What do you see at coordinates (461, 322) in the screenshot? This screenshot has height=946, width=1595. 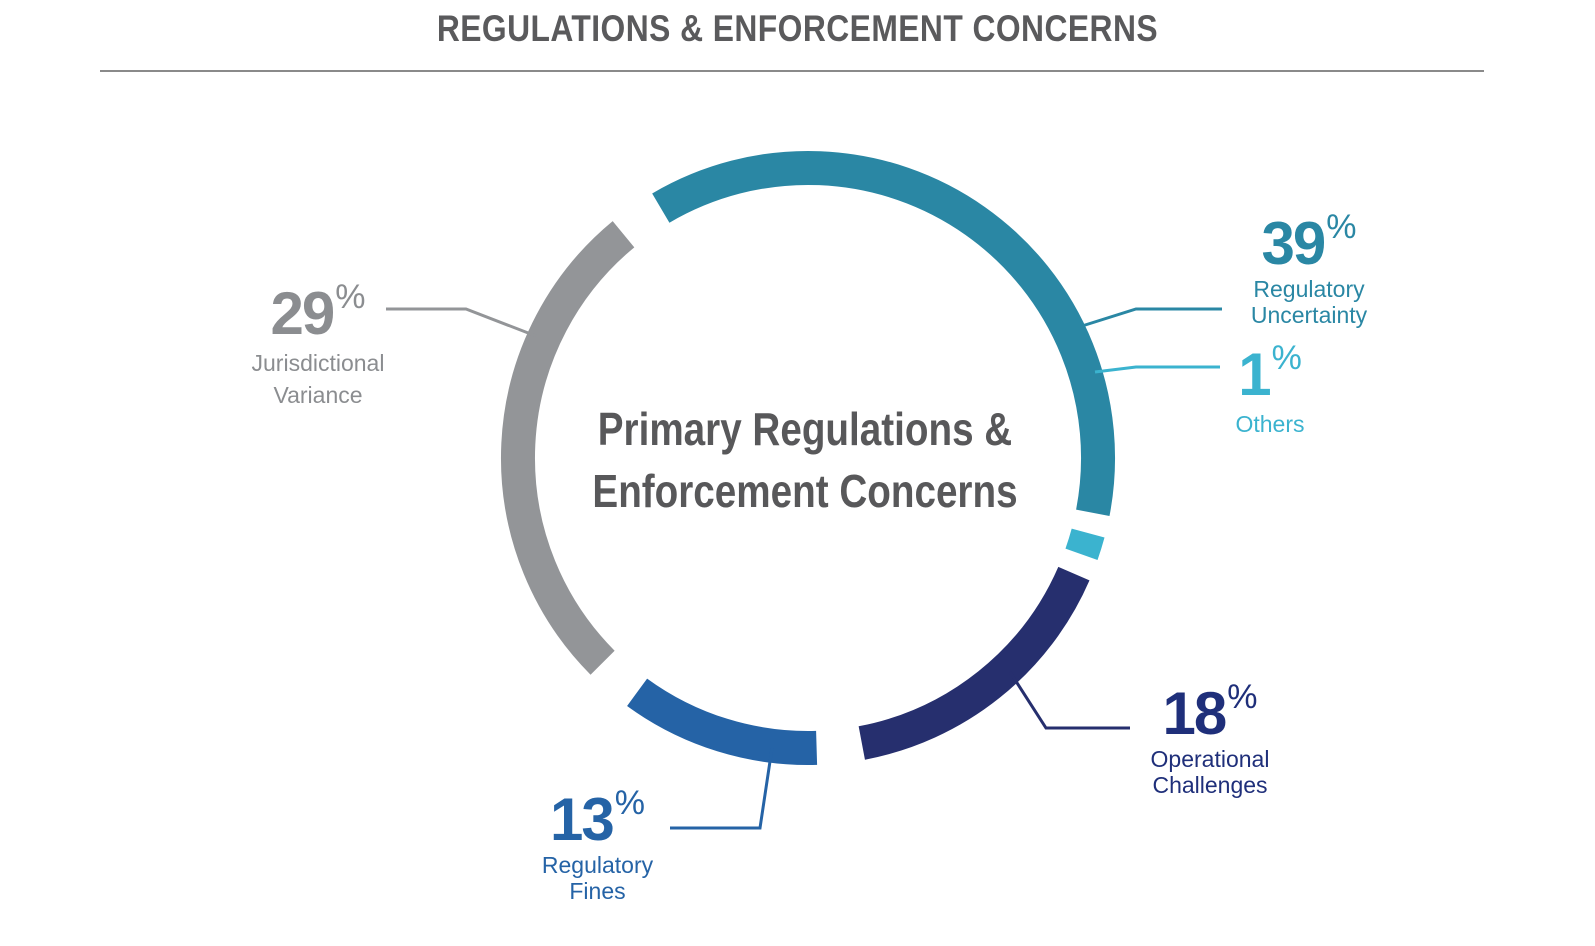 I see `leader-jurisdictional-variance` at bounding box center [461, 322].